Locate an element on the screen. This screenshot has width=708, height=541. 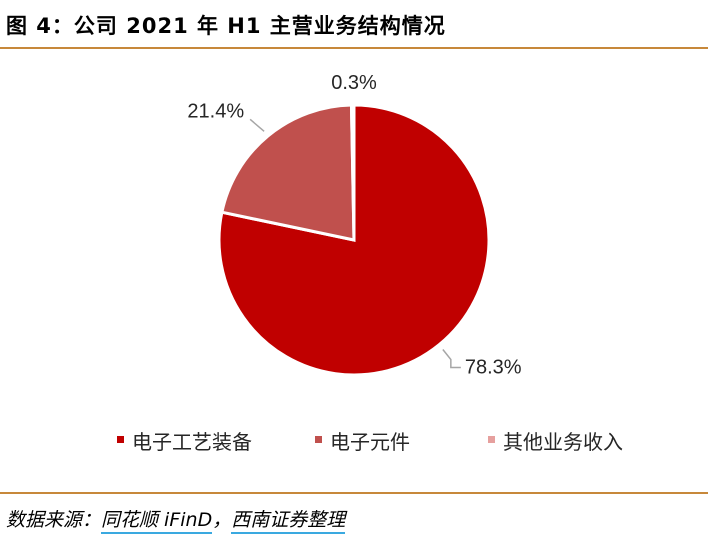
figure-title: 图 4：公司 2021 年 H1 主营业务结构情况 is located at coordinates (226, 26).